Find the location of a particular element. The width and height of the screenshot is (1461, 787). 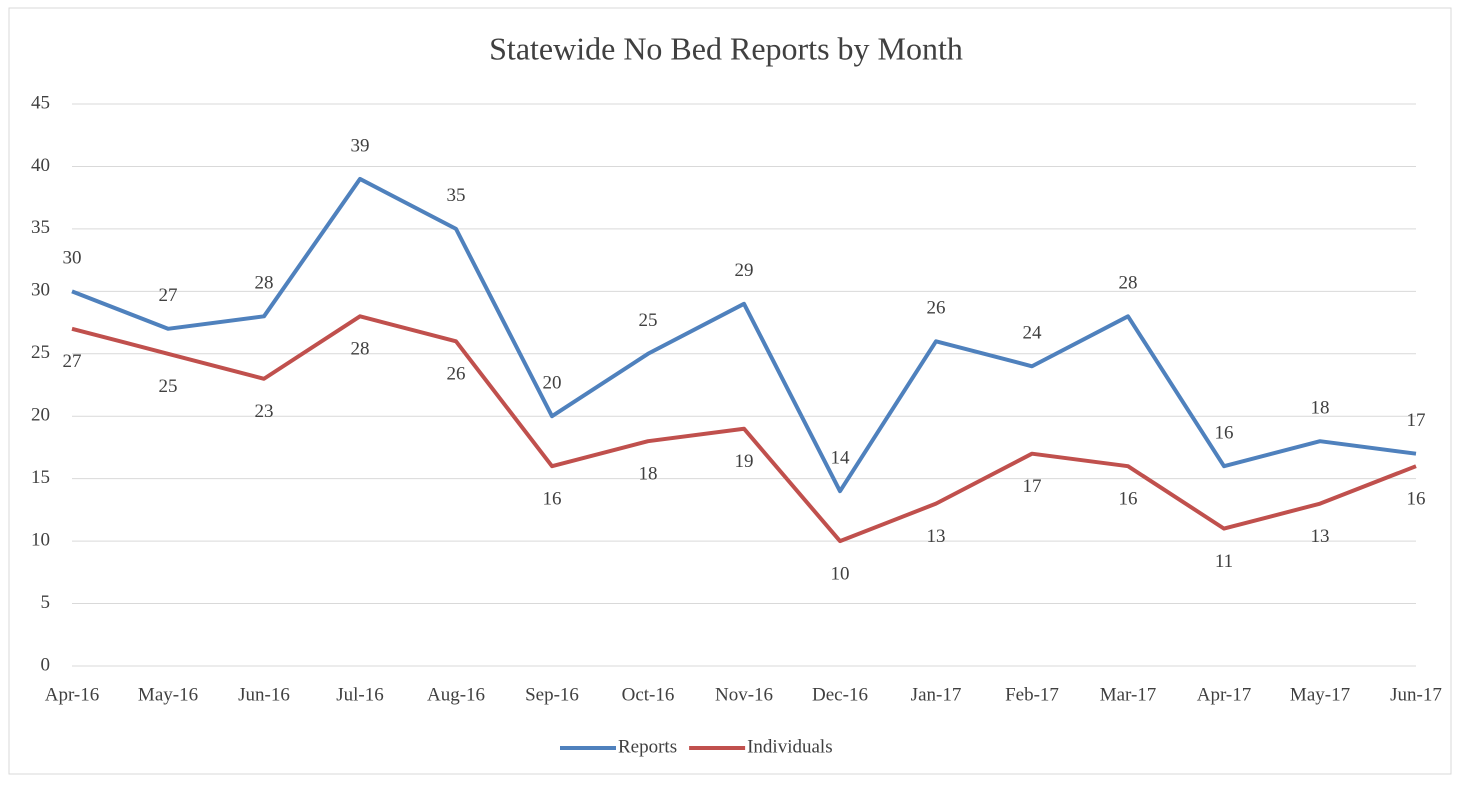

y-tick-label: 10 is located at coordinates (40, 539).